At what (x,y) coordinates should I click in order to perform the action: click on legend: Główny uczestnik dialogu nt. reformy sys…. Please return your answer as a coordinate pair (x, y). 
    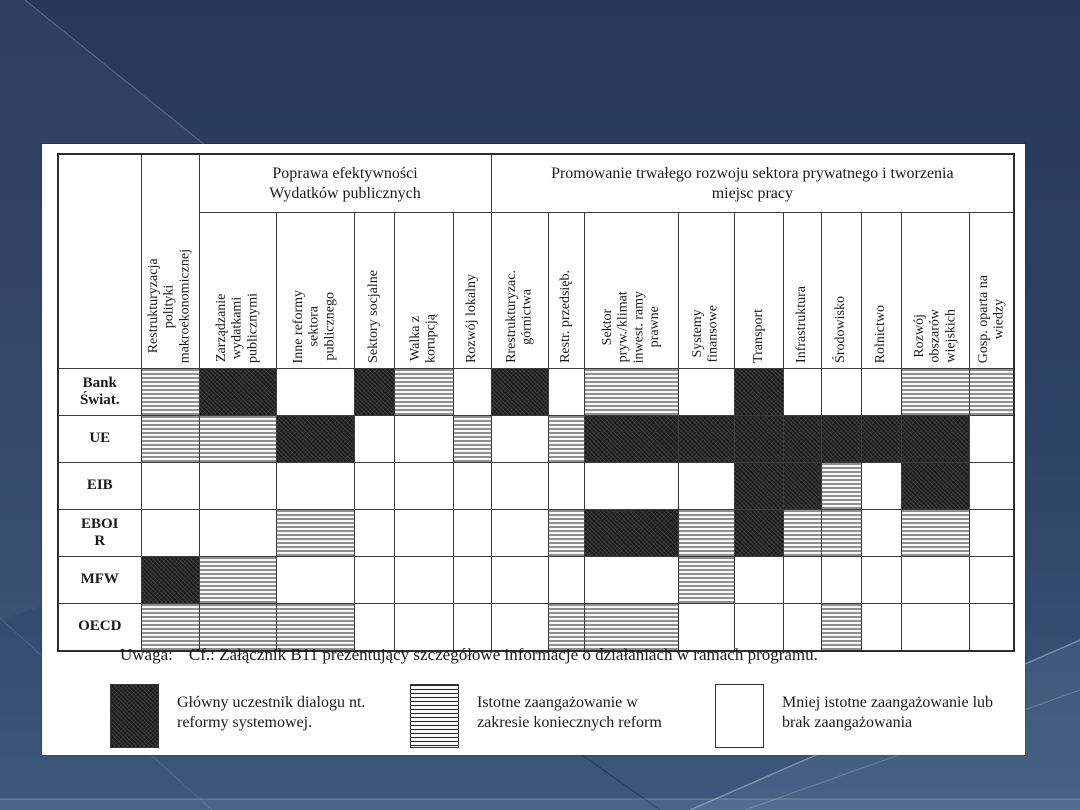
    Looking at the image, I should click on (553, 716).